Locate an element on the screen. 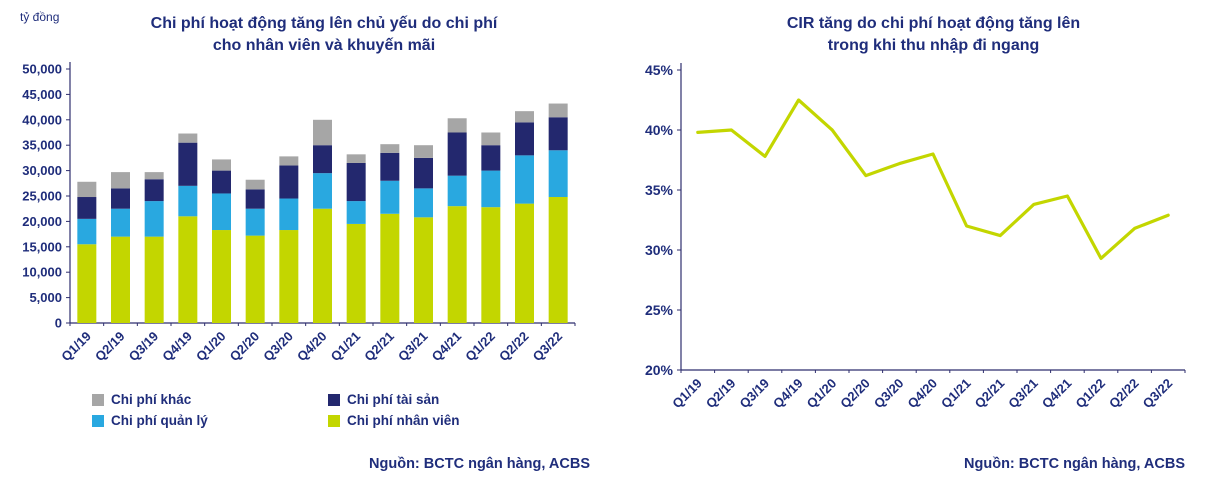 The height and width of the screenshot is (497, 1209). cir-chart-title-line1: CIR tăng do chi phí hoạt động tăng lên is located at coordinates (933, 23).